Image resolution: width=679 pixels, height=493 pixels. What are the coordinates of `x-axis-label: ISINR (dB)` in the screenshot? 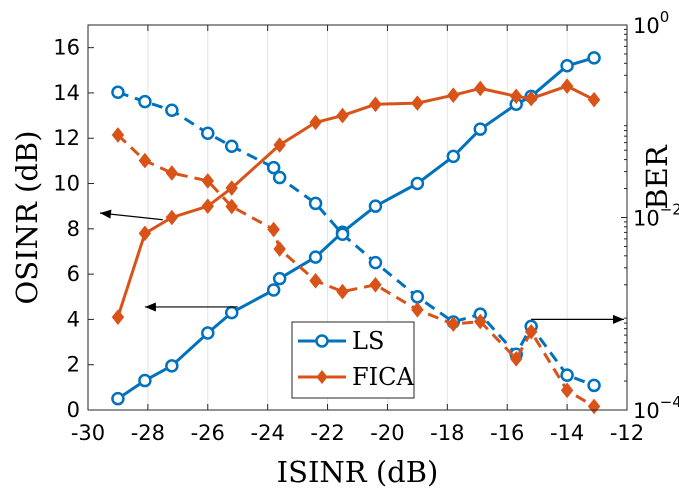 It's located at (358, 472).